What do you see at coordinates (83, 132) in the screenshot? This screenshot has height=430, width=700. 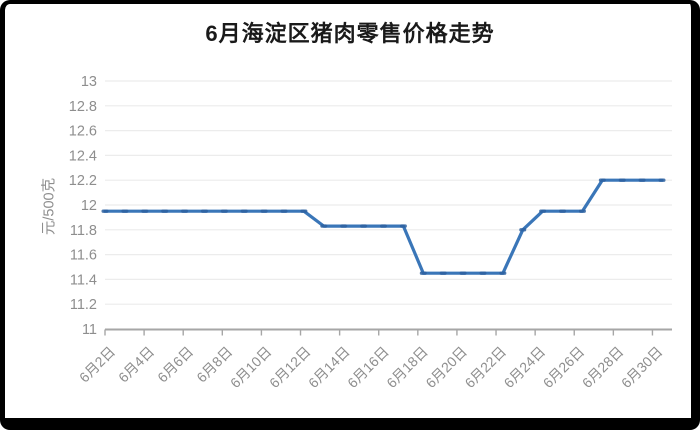 I see `y-tick-label: 12.6` at bounding box center [83, 132].